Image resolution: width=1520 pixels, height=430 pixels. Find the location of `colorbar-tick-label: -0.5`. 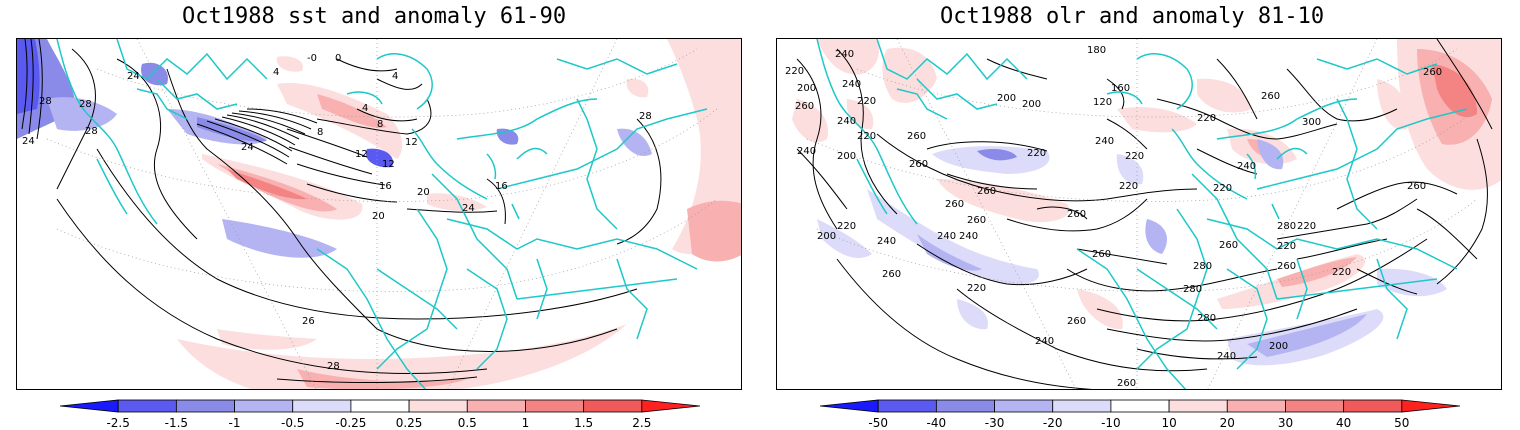

colorbar-tick-label: -0.5 is located at coordinates (292, 423).